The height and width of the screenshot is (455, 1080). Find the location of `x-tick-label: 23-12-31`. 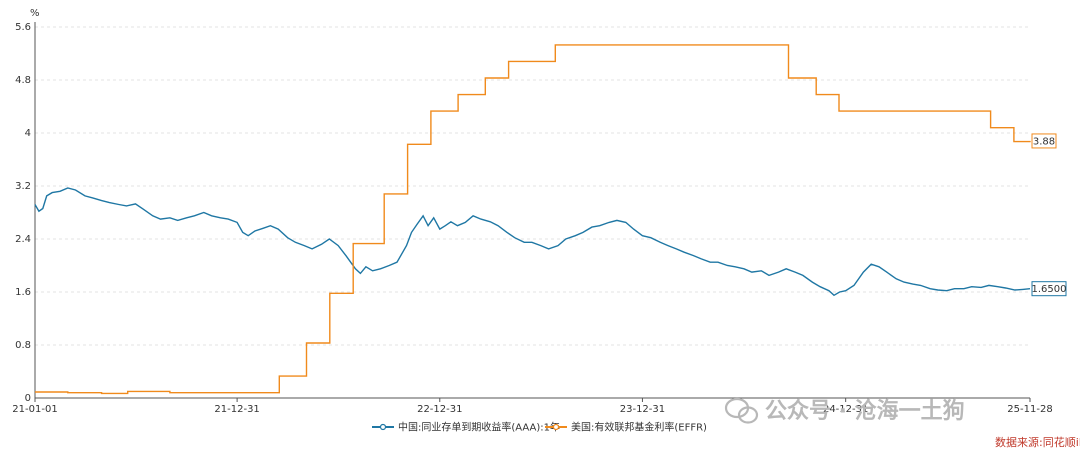

x-tick-label: 23-12-31 is located at coordinates (642, 409).